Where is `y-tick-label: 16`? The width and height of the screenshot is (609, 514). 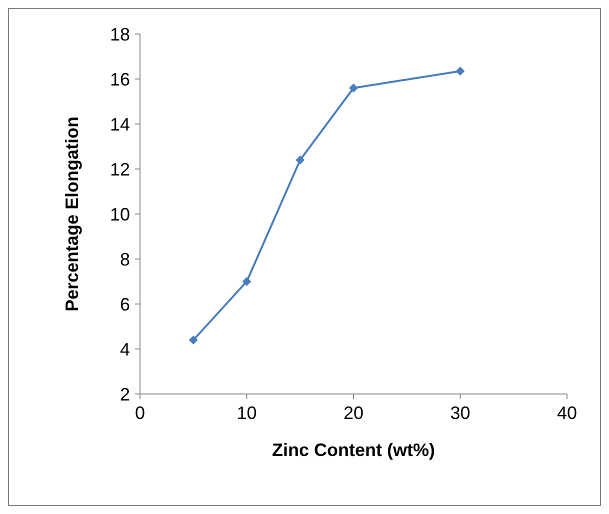 y-tick-label: 16 is located at coordinates (120, 79).